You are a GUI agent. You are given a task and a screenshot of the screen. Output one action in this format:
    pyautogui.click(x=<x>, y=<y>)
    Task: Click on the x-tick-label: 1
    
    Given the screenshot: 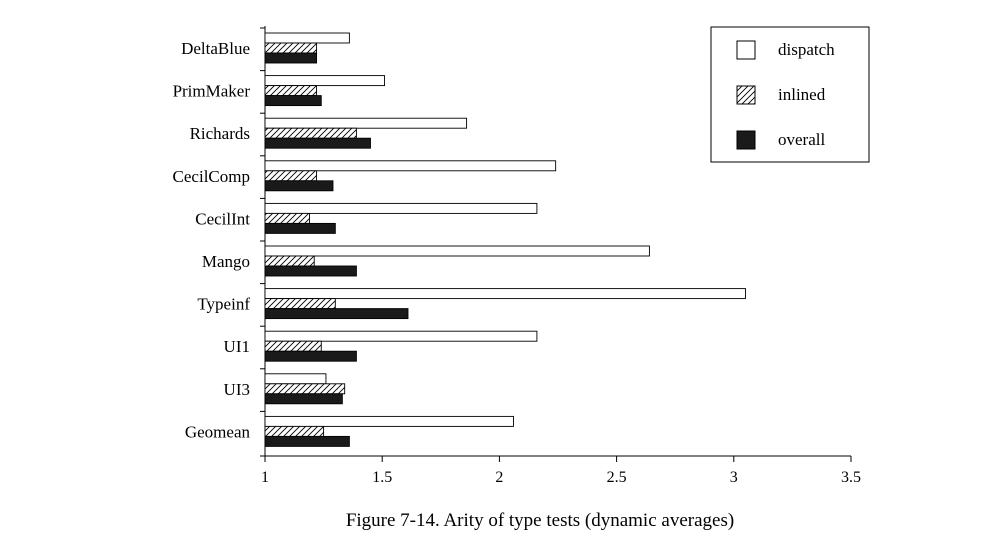 What is the action you would take?
    pyautogui.click(x=265, y=477)
    